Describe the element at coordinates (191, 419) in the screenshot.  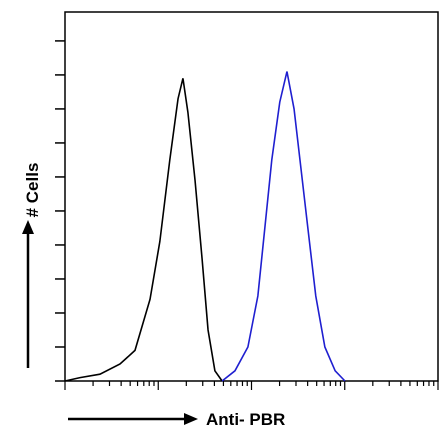
I see `x-arrow-head` at that location.